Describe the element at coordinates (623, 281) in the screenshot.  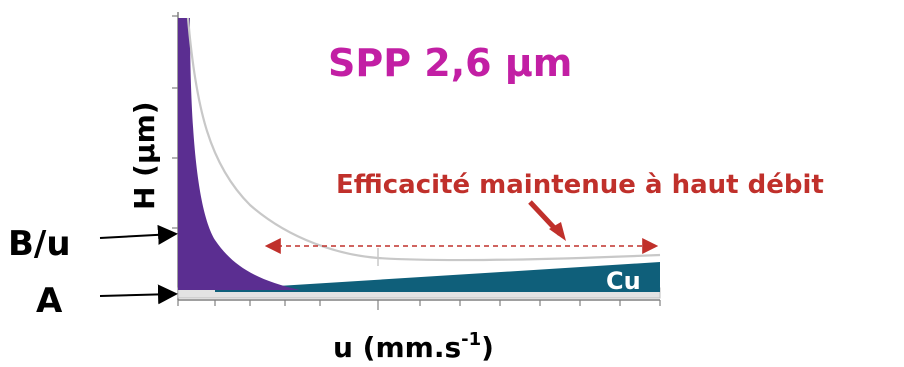
I see `c-term-label: Cu` at that location.